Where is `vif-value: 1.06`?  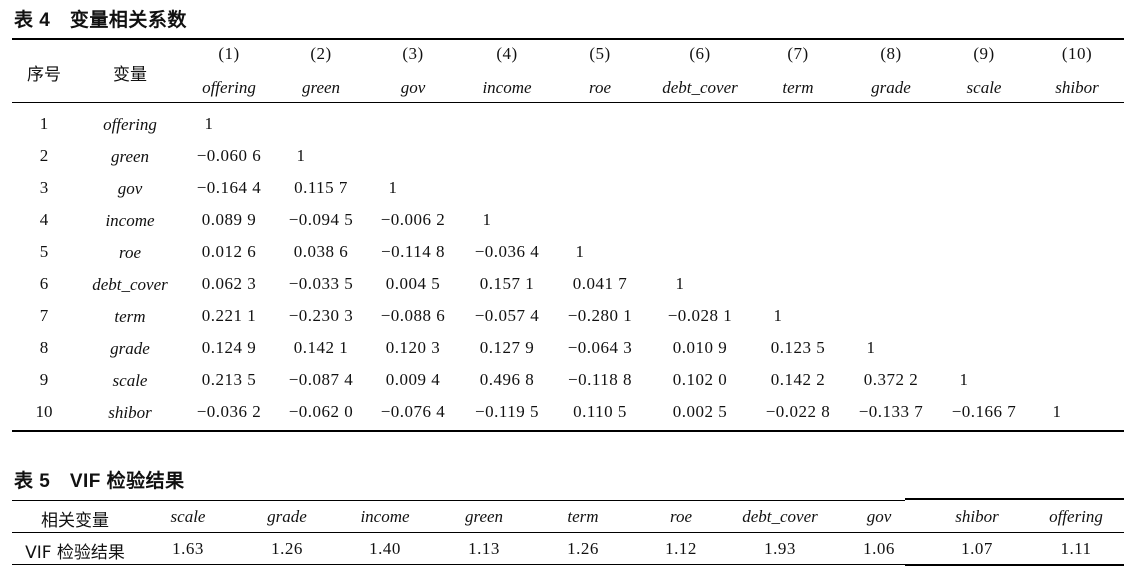 vif-value: 1.06 is located at coordinates (879, 548).